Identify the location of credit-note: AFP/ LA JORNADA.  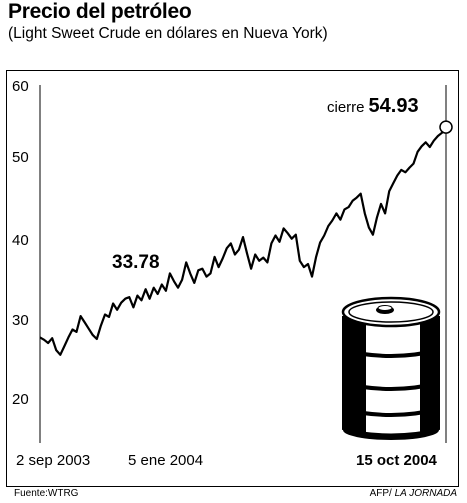
(413, 493).